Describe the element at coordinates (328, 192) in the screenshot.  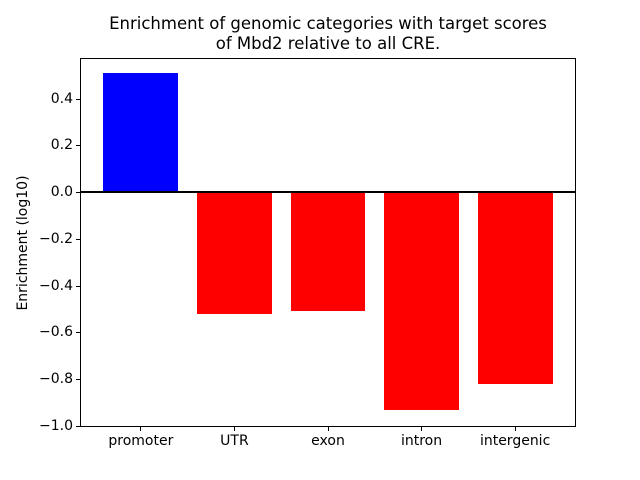
I see `zero-line` at that location.